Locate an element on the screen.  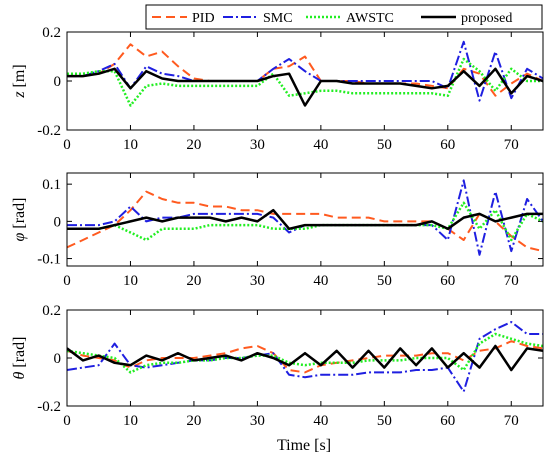
legend: PID SMC AWSTC proposed is located at coordinates (344, 17).